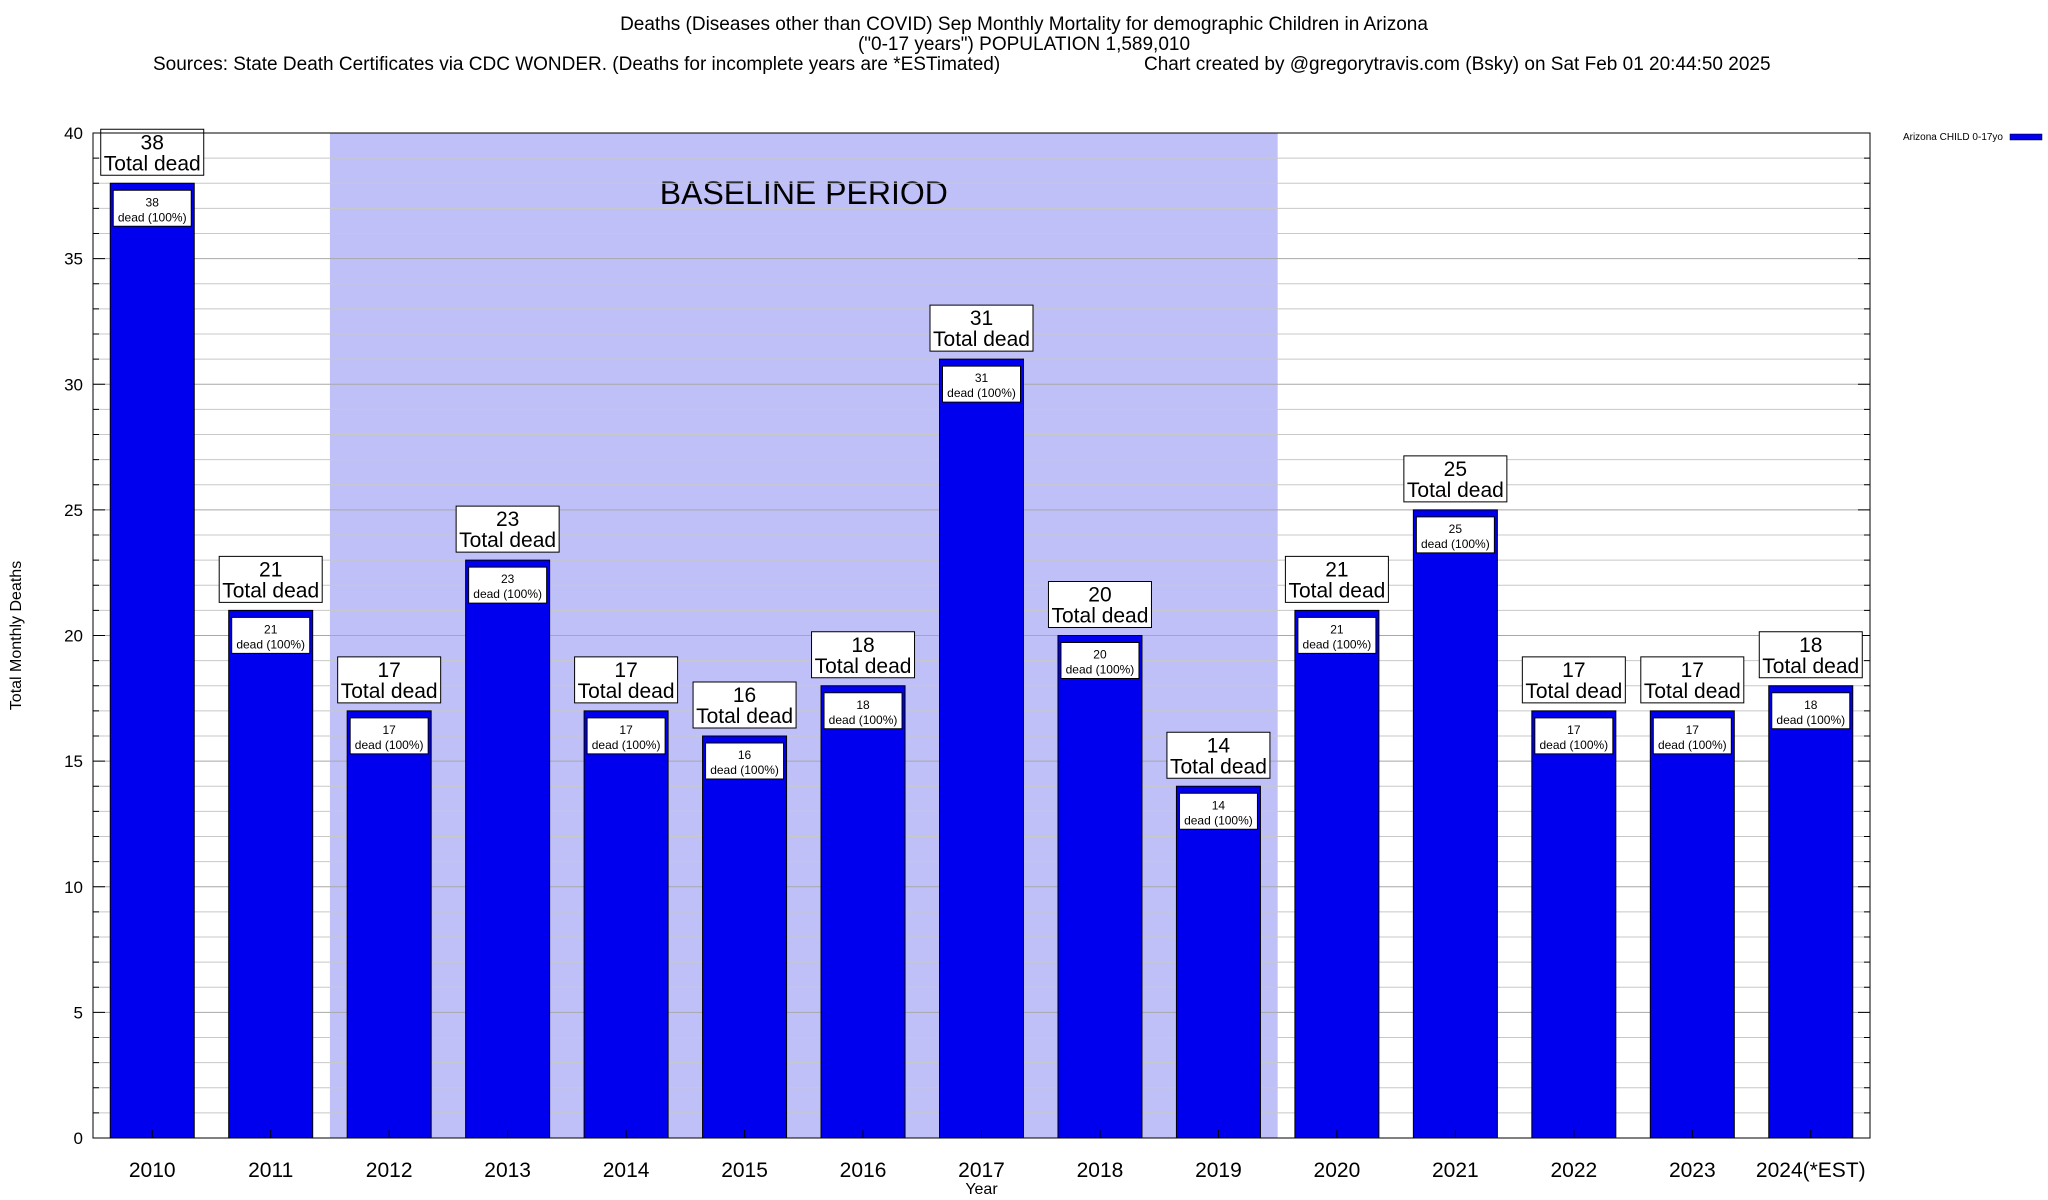  I want to click on total-label-value: 16, so click(744, 695).